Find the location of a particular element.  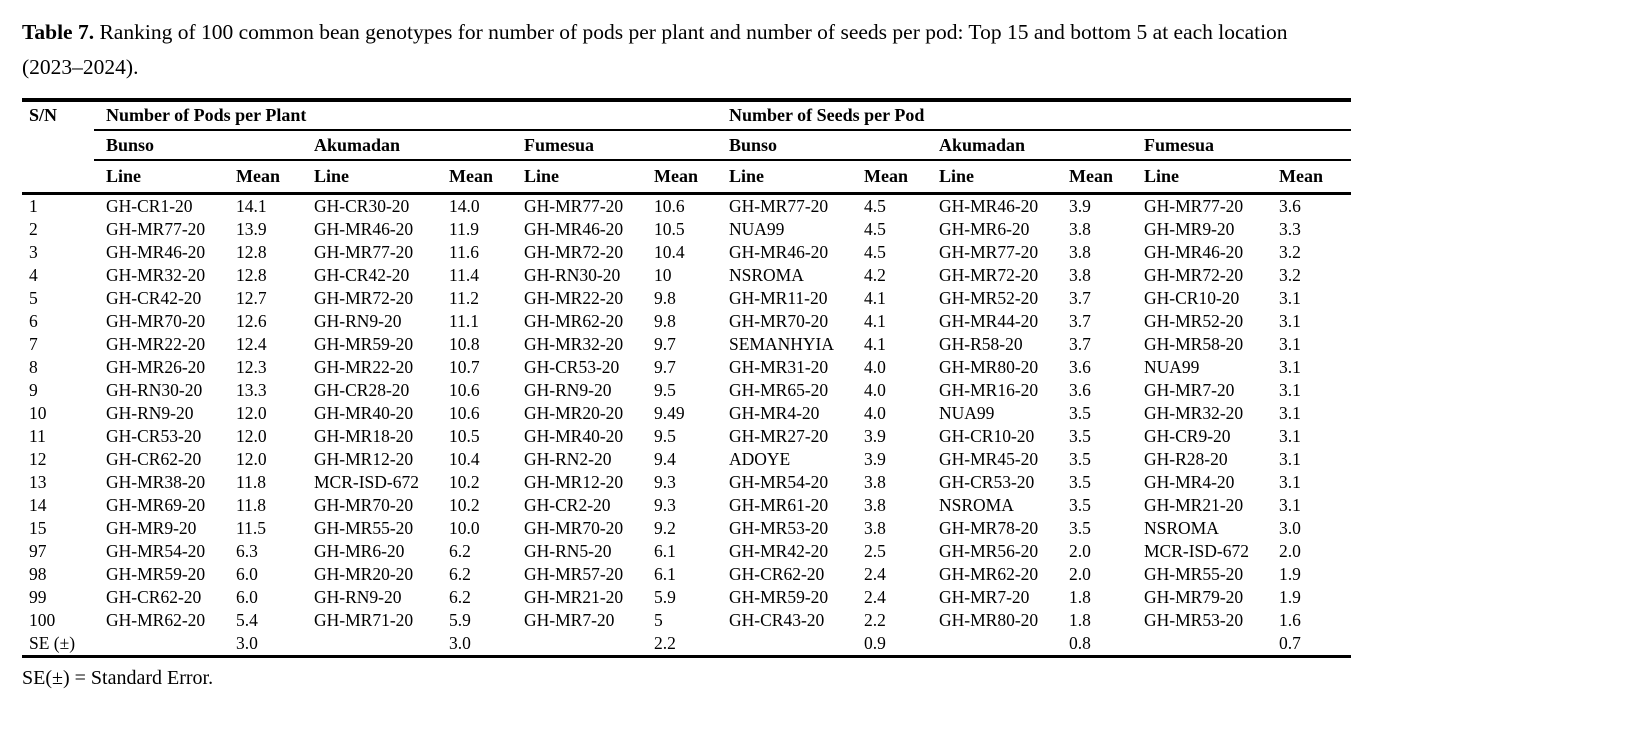

sn-cell: SE (±) is located at coordinates (52, 643).